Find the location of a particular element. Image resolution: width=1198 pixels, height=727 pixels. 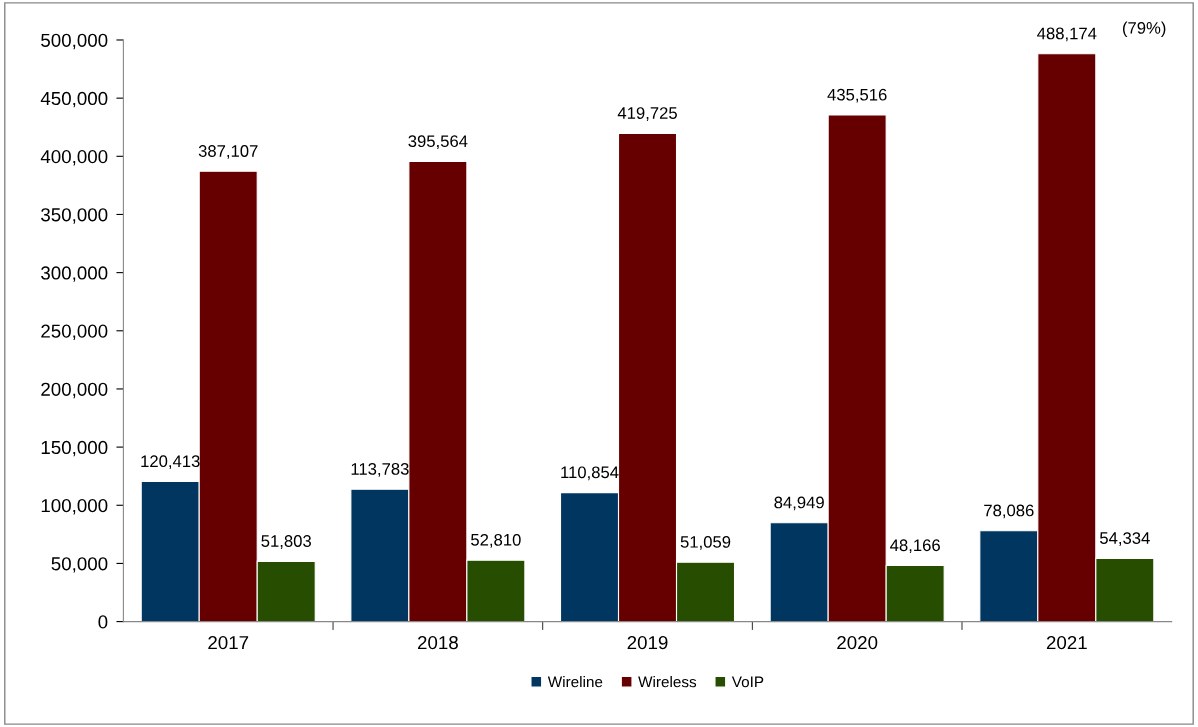

data-label: 419,725 is located at coordinates (647, 114).